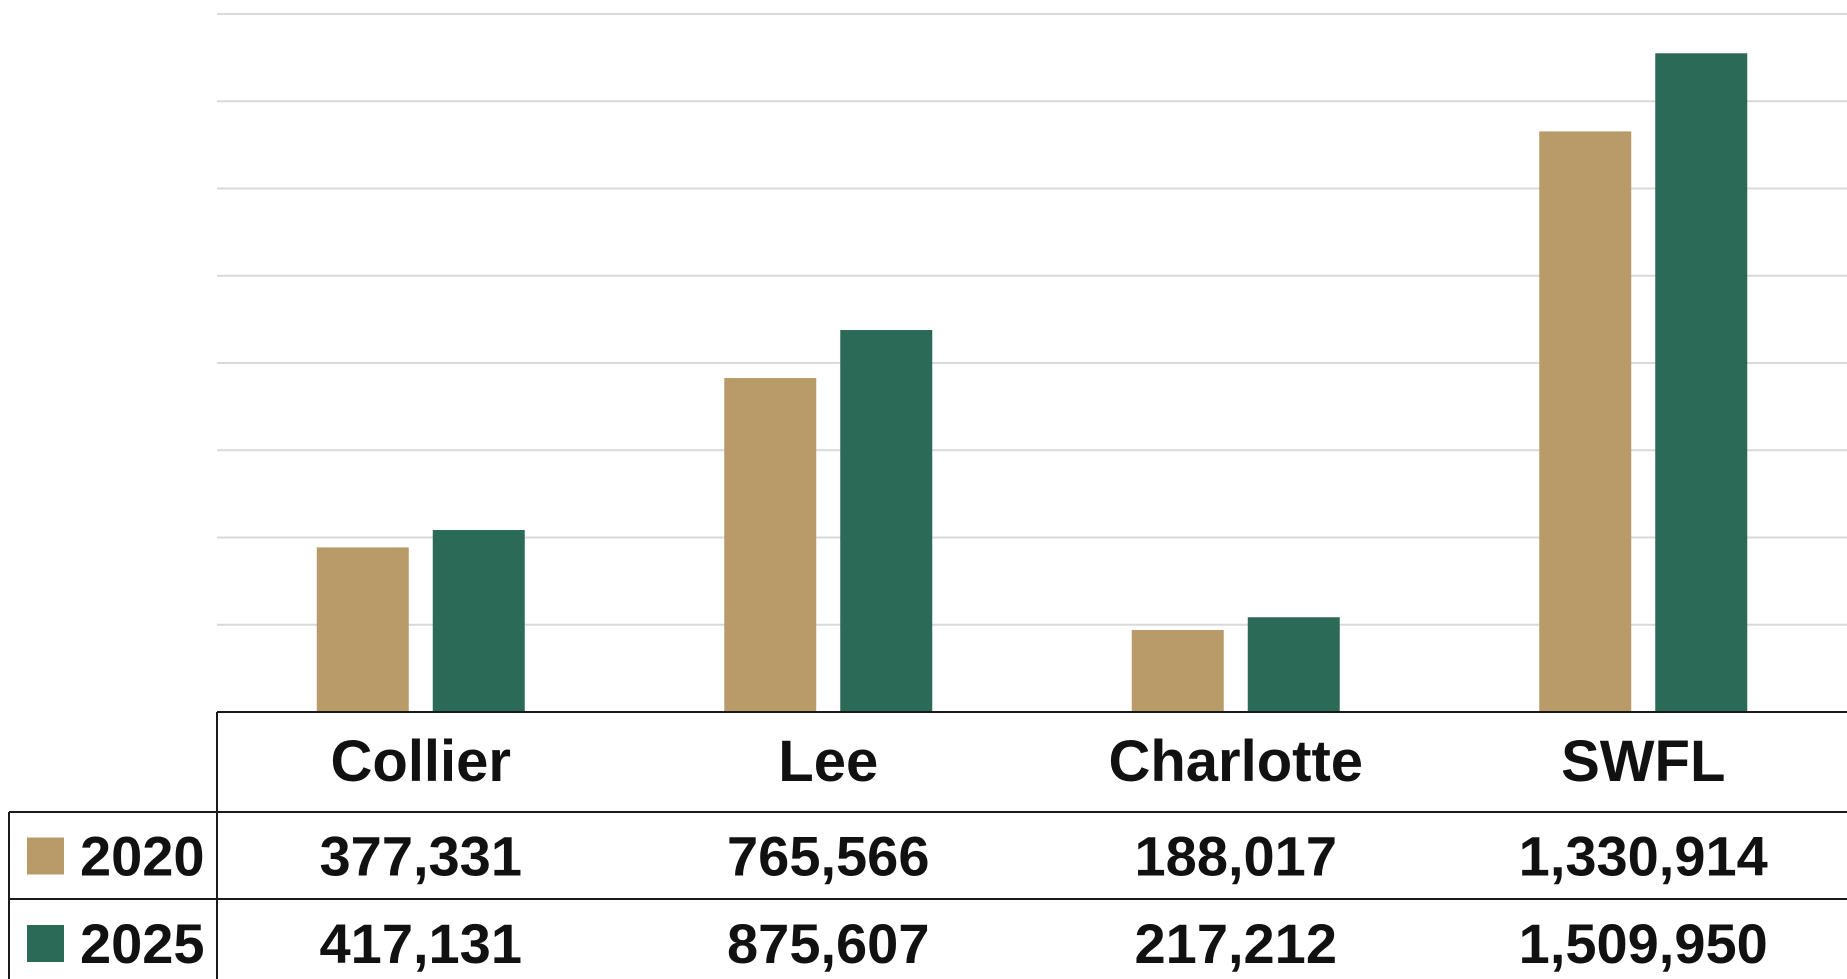  Describe the element at coordinates (1293, 664) in the screenshot. I see `bar-2025-charlotte` at that location.